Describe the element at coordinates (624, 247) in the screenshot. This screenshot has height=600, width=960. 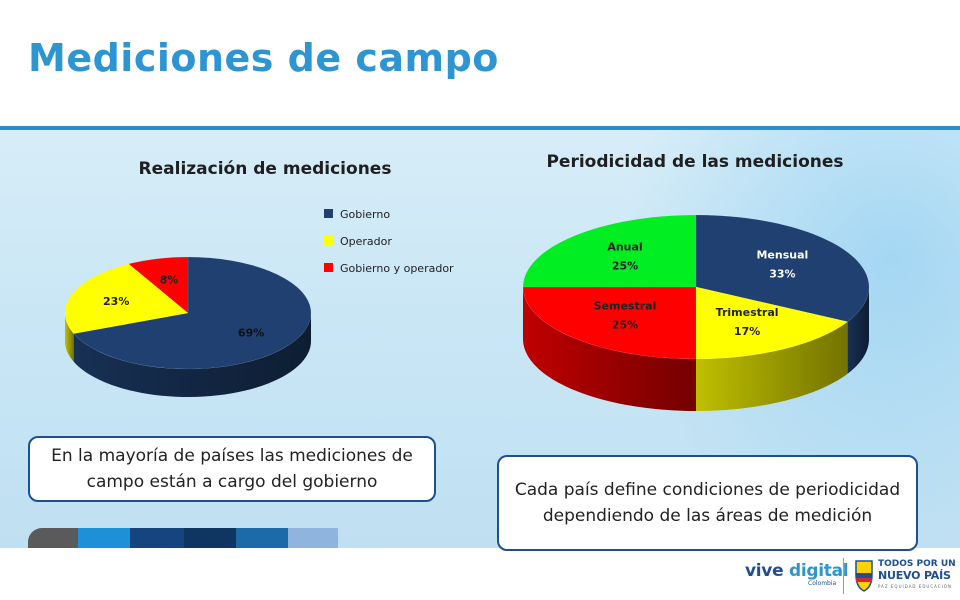
I see `pie-1-name-anual: Anual` at that location.